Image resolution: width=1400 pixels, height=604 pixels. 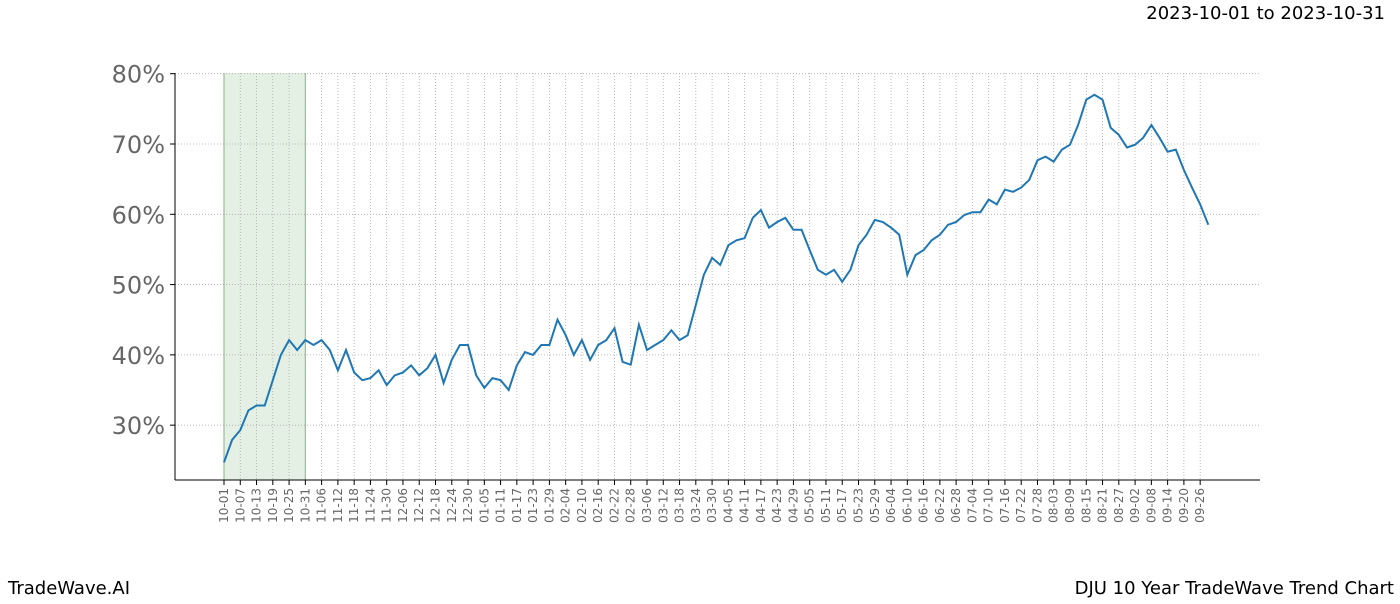 What do you see at coordinates (322, 505) in the screenshot?
I see `x-tick-label: 11-06` at bounding box center [322, 505].